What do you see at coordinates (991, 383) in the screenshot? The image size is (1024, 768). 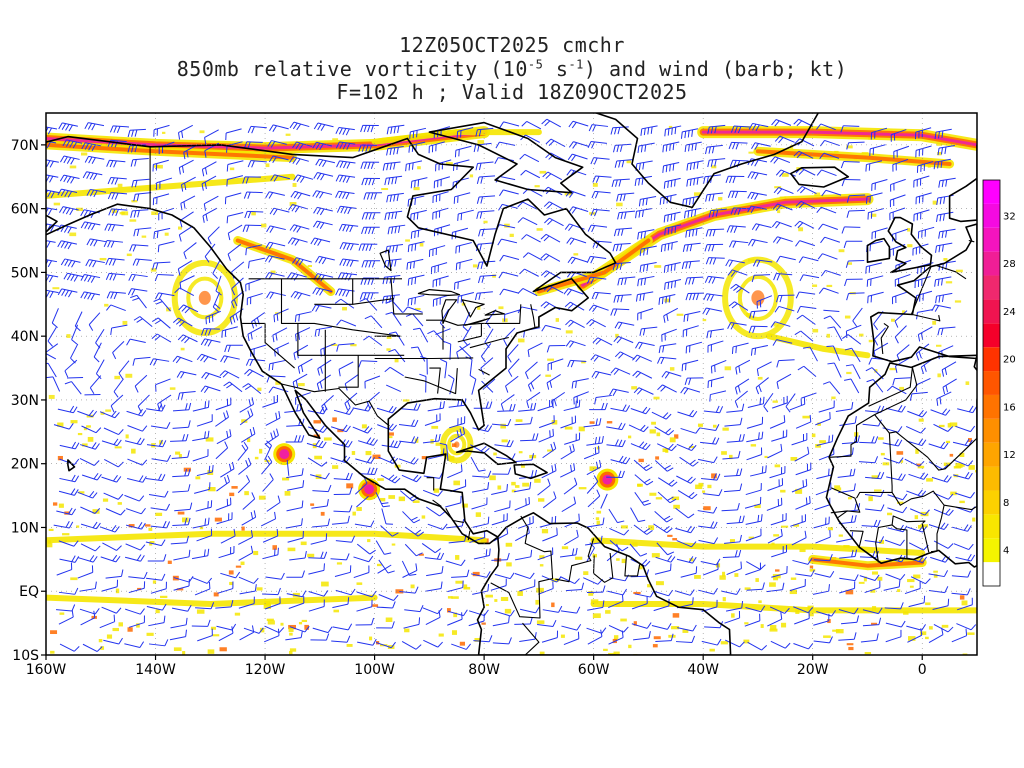 I see `colorbar-frame` at bounding box center [991, 383].